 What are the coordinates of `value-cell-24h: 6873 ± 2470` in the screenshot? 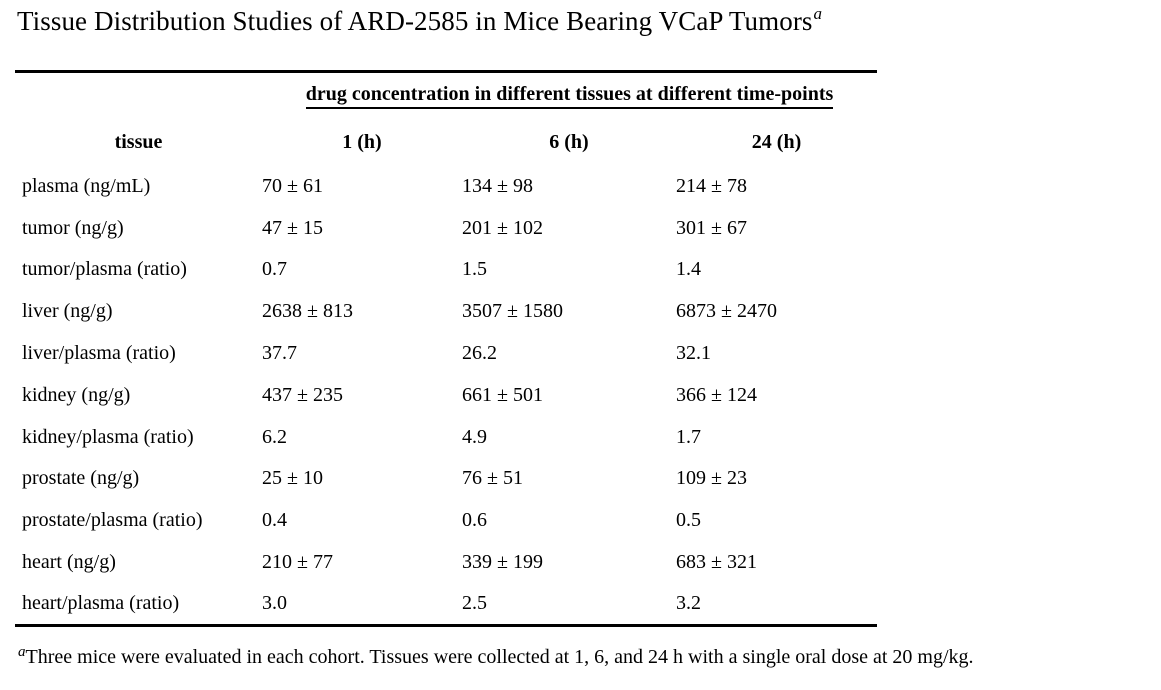 It's located at (726, 311).